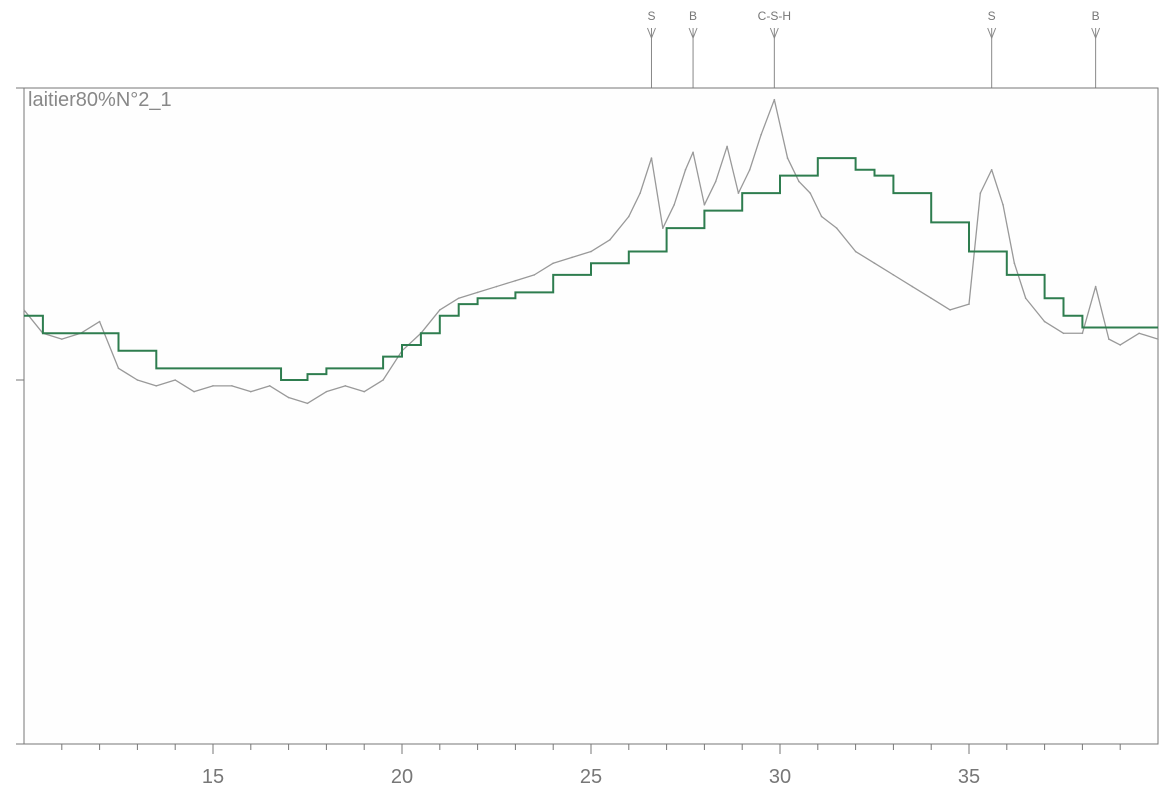 This screenshot has width=1159, height=791. I want to click on peak-markers: S B C-S-H S B, so click(873, 48).